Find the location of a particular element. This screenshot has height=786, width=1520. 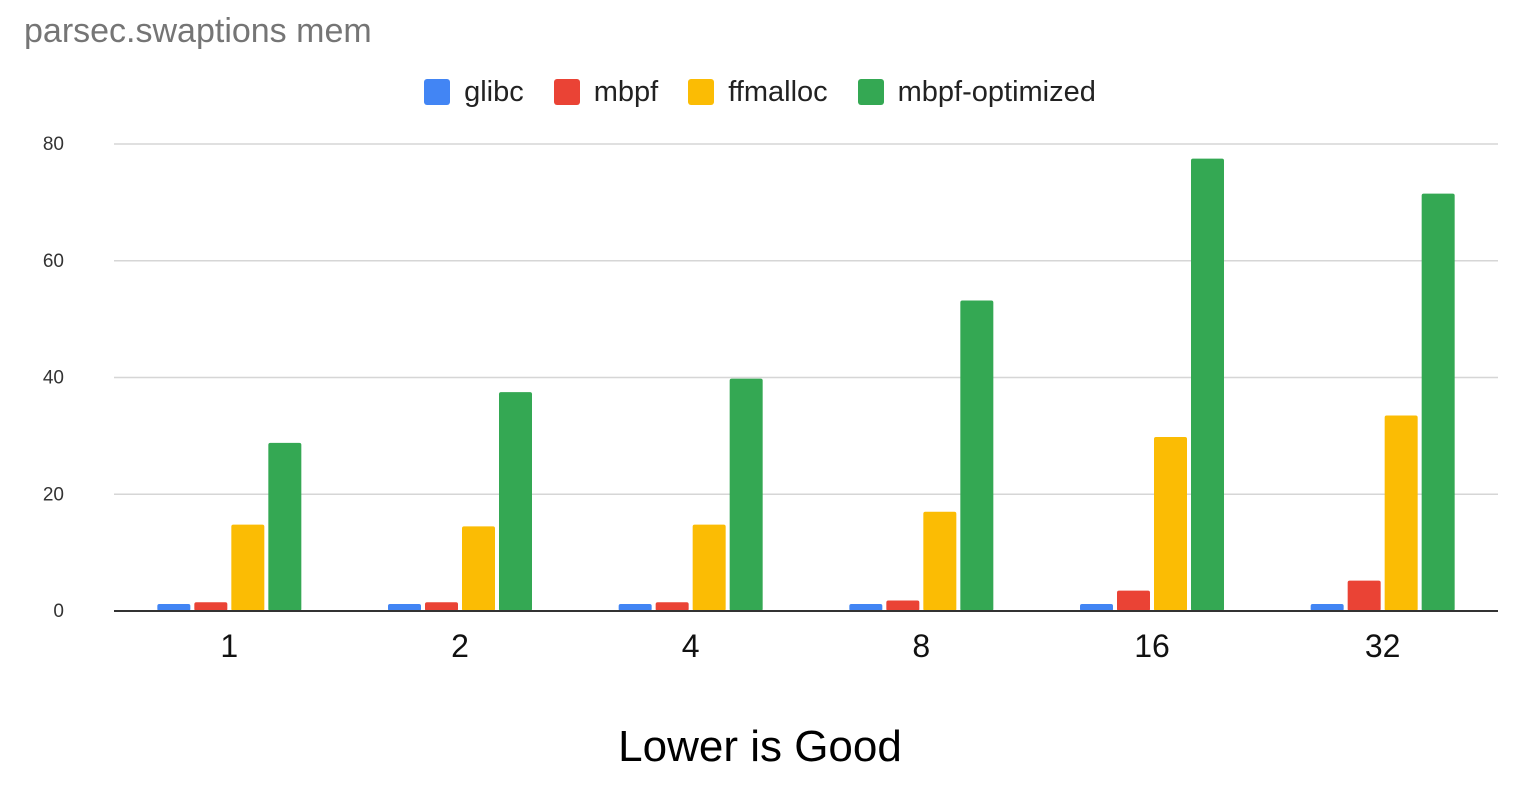

chart-title: parsec.swaptions mem is located at coordinates (198, 31).